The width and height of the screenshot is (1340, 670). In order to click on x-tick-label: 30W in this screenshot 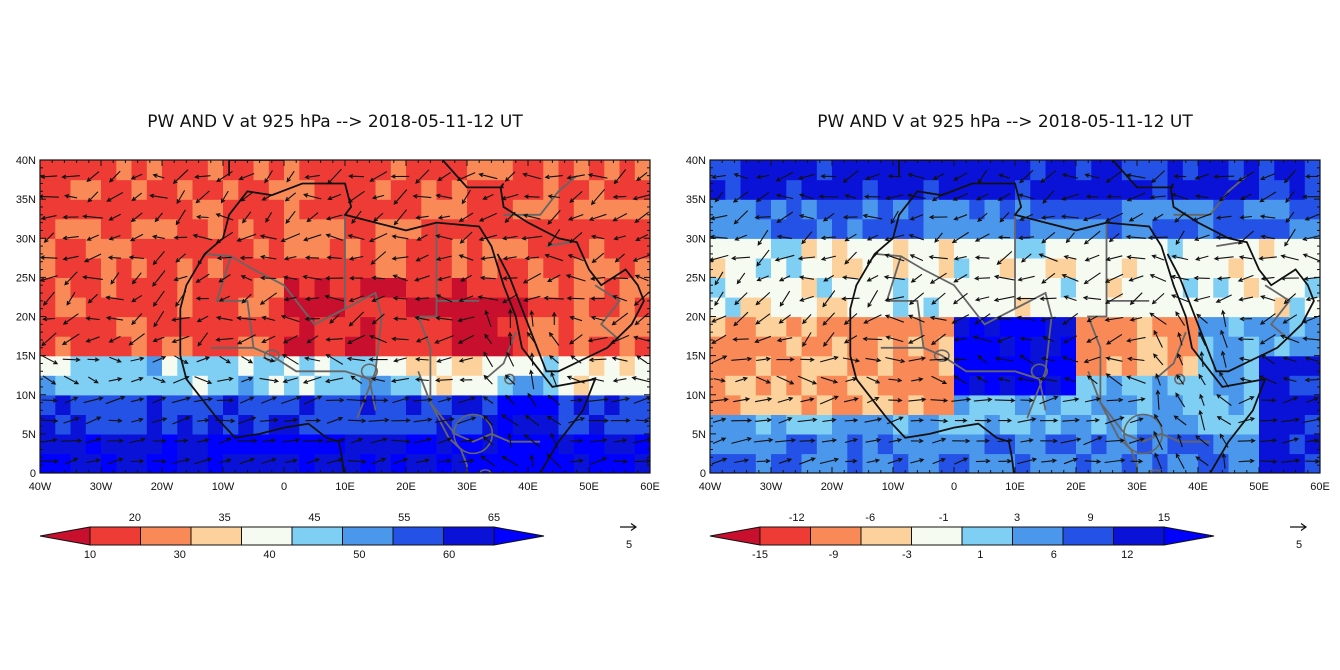, I will do `click(771, 487)`.